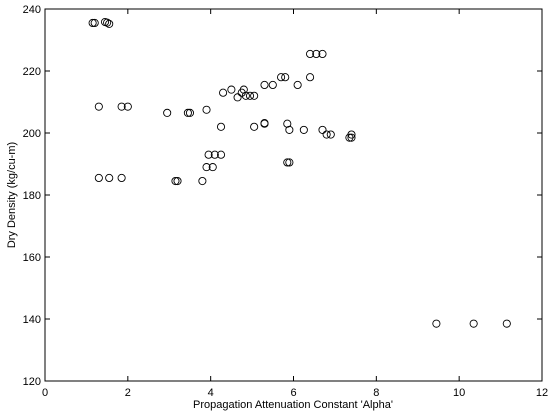 Image resolution: width=550 pixels, height=417 pixels. Describe the element at coordinates (376, 393) in the screenshot. I see `x-tick-label: 8` at that location.